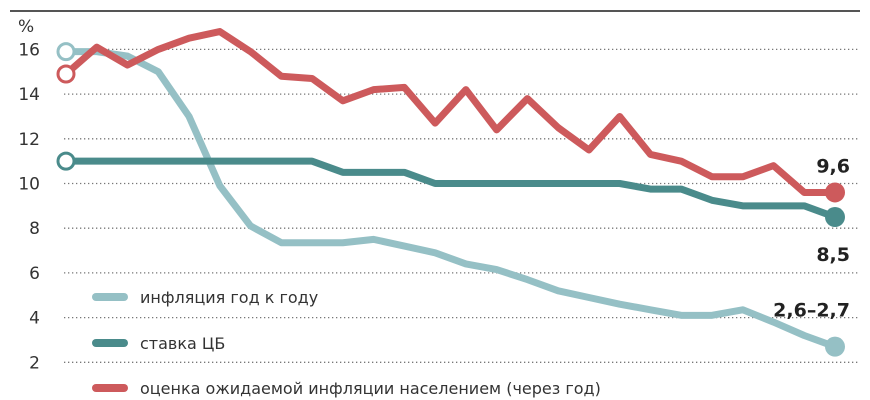 This screenshot has width=870, height=400. I want to click on y-tick-label: 10, so click(29, 185).